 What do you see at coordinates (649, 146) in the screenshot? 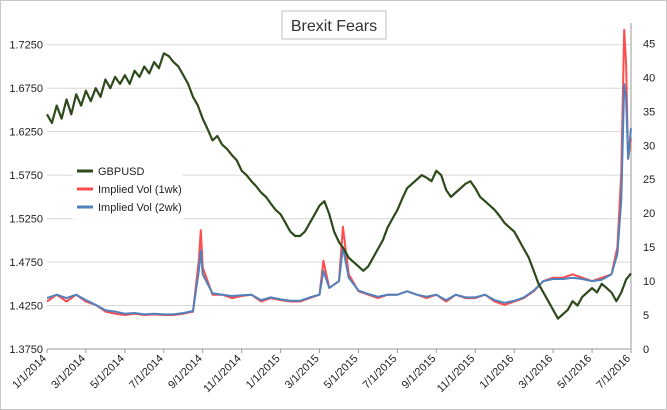
I see `y-right-tick-label: 30` at bounding box center [649, 146].